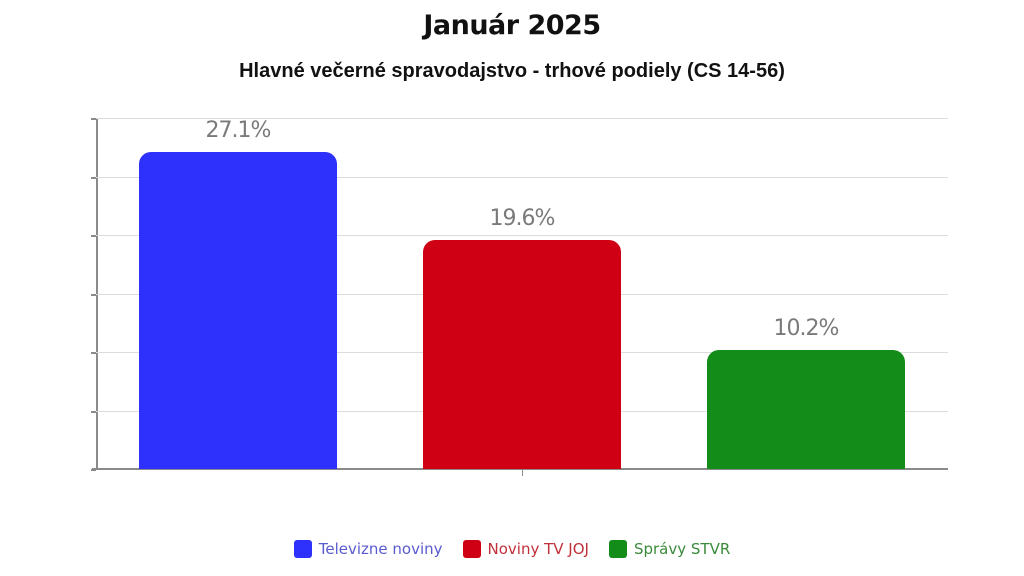  Describe the element at coordinates (806, 328) in the screenshot. I see `value-label: 10.2%` at that location.